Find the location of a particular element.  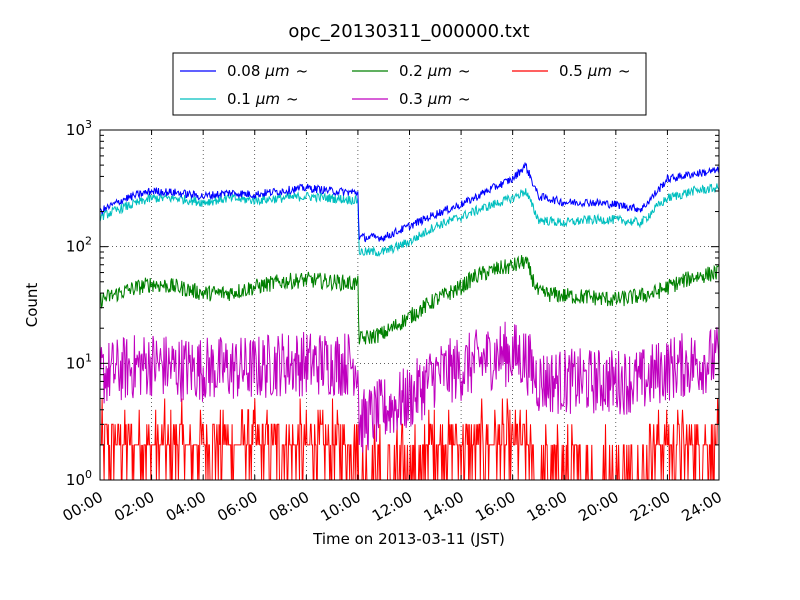

x-tick-label: 20:00 is located at coordinates (598, 506).